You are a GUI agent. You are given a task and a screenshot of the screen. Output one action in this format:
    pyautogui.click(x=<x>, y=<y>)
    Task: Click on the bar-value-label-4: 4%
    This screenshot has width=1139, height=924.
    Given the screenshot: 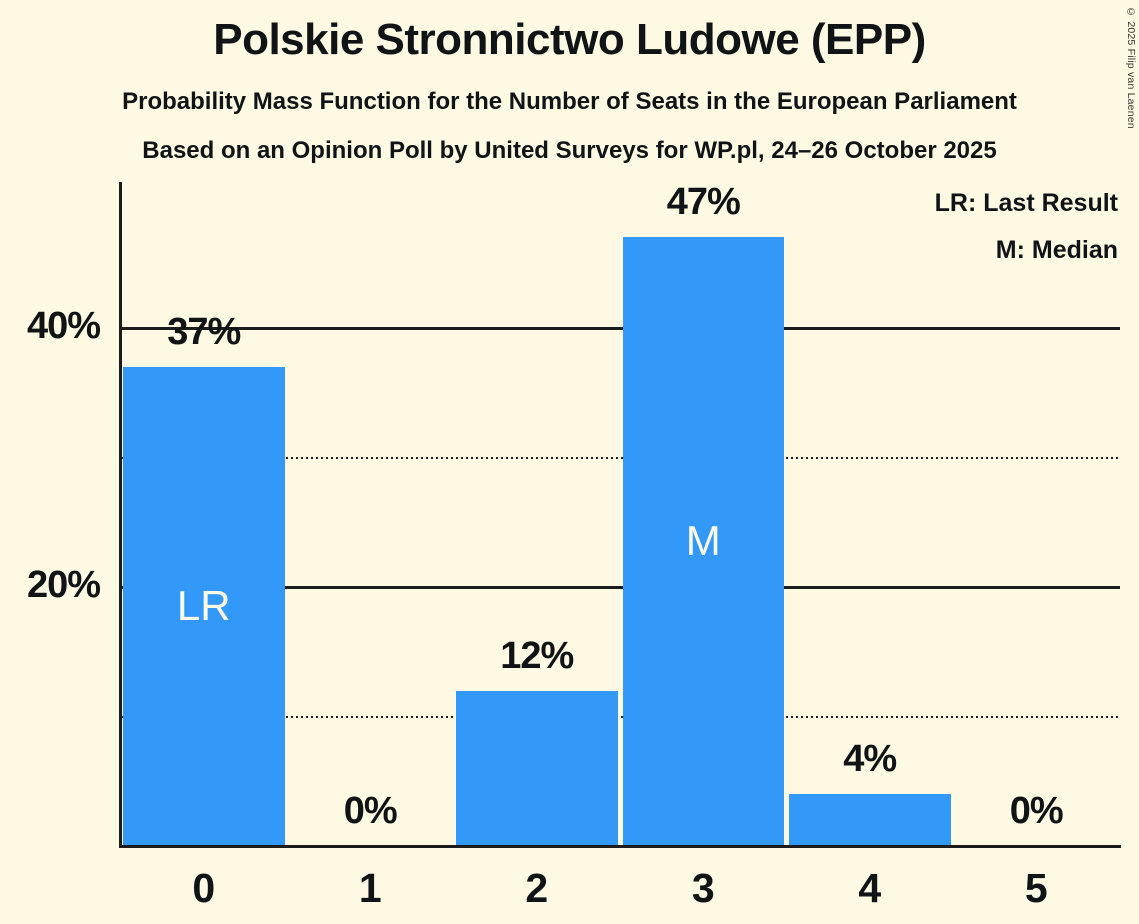 What is the action you would take?
    pyautogui.click(x=870, y=759)
    